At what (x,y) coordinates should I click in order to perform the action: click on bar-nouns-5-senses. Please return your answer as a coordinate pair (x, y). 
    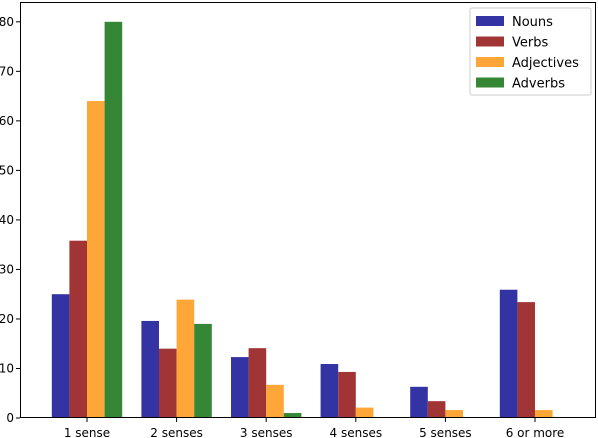
    Looking at the image, I should click on (419, 402).